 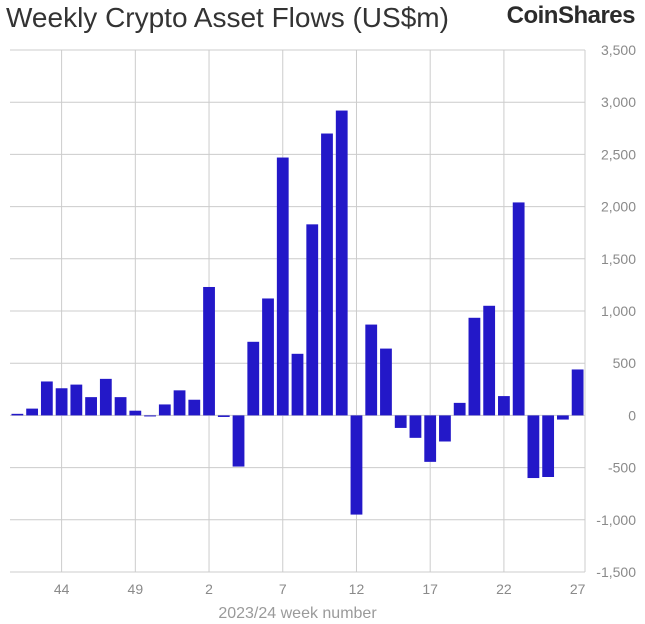 What do you see at coordinates (625, 363) in the screenshot?
I see `y-tick-label: 500` at bounding box center [625, 363].